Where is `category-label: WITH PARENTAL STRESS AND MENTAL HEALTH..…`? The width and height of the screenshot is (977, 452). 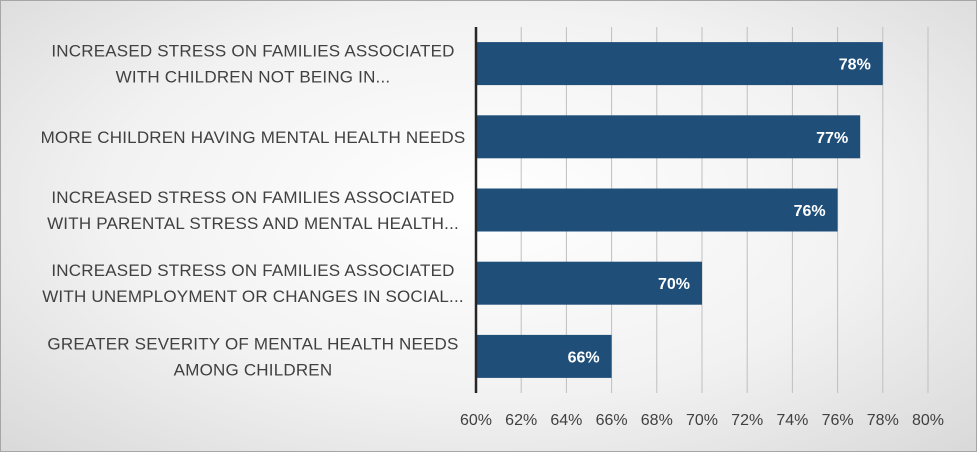 category-label: WITH PARENTAL STRESS AND MENTAL HEALTH..… is located at coordinates (253, 223).